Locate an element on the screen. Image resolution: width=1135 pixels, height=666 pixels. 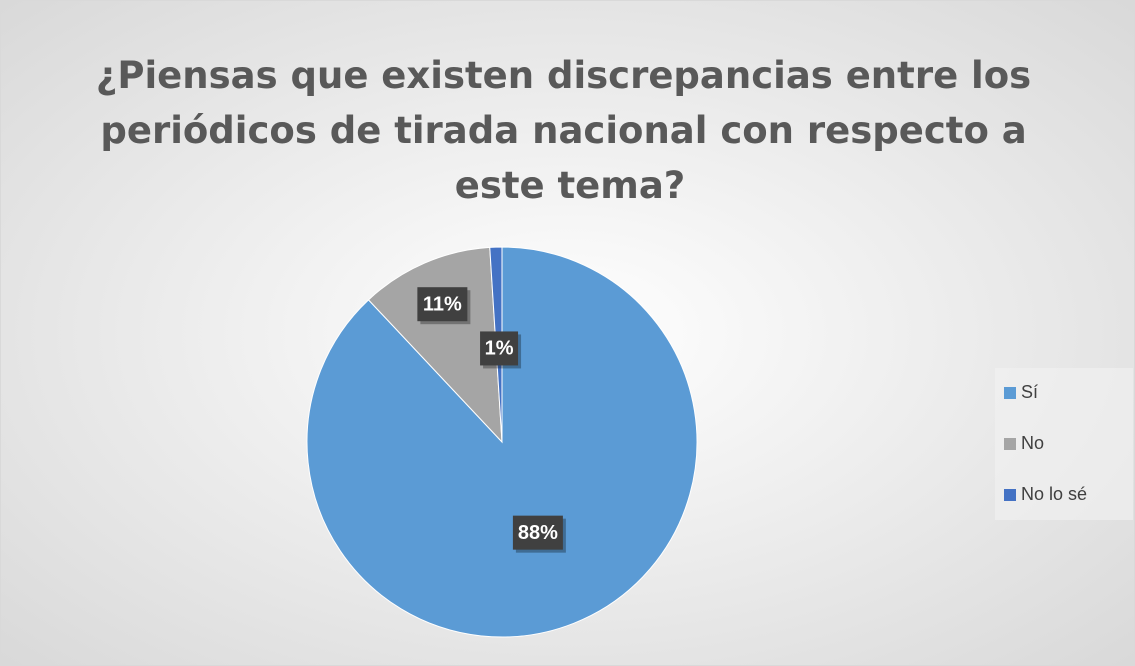
data-label: 11% is located at coordinates (442, 304).